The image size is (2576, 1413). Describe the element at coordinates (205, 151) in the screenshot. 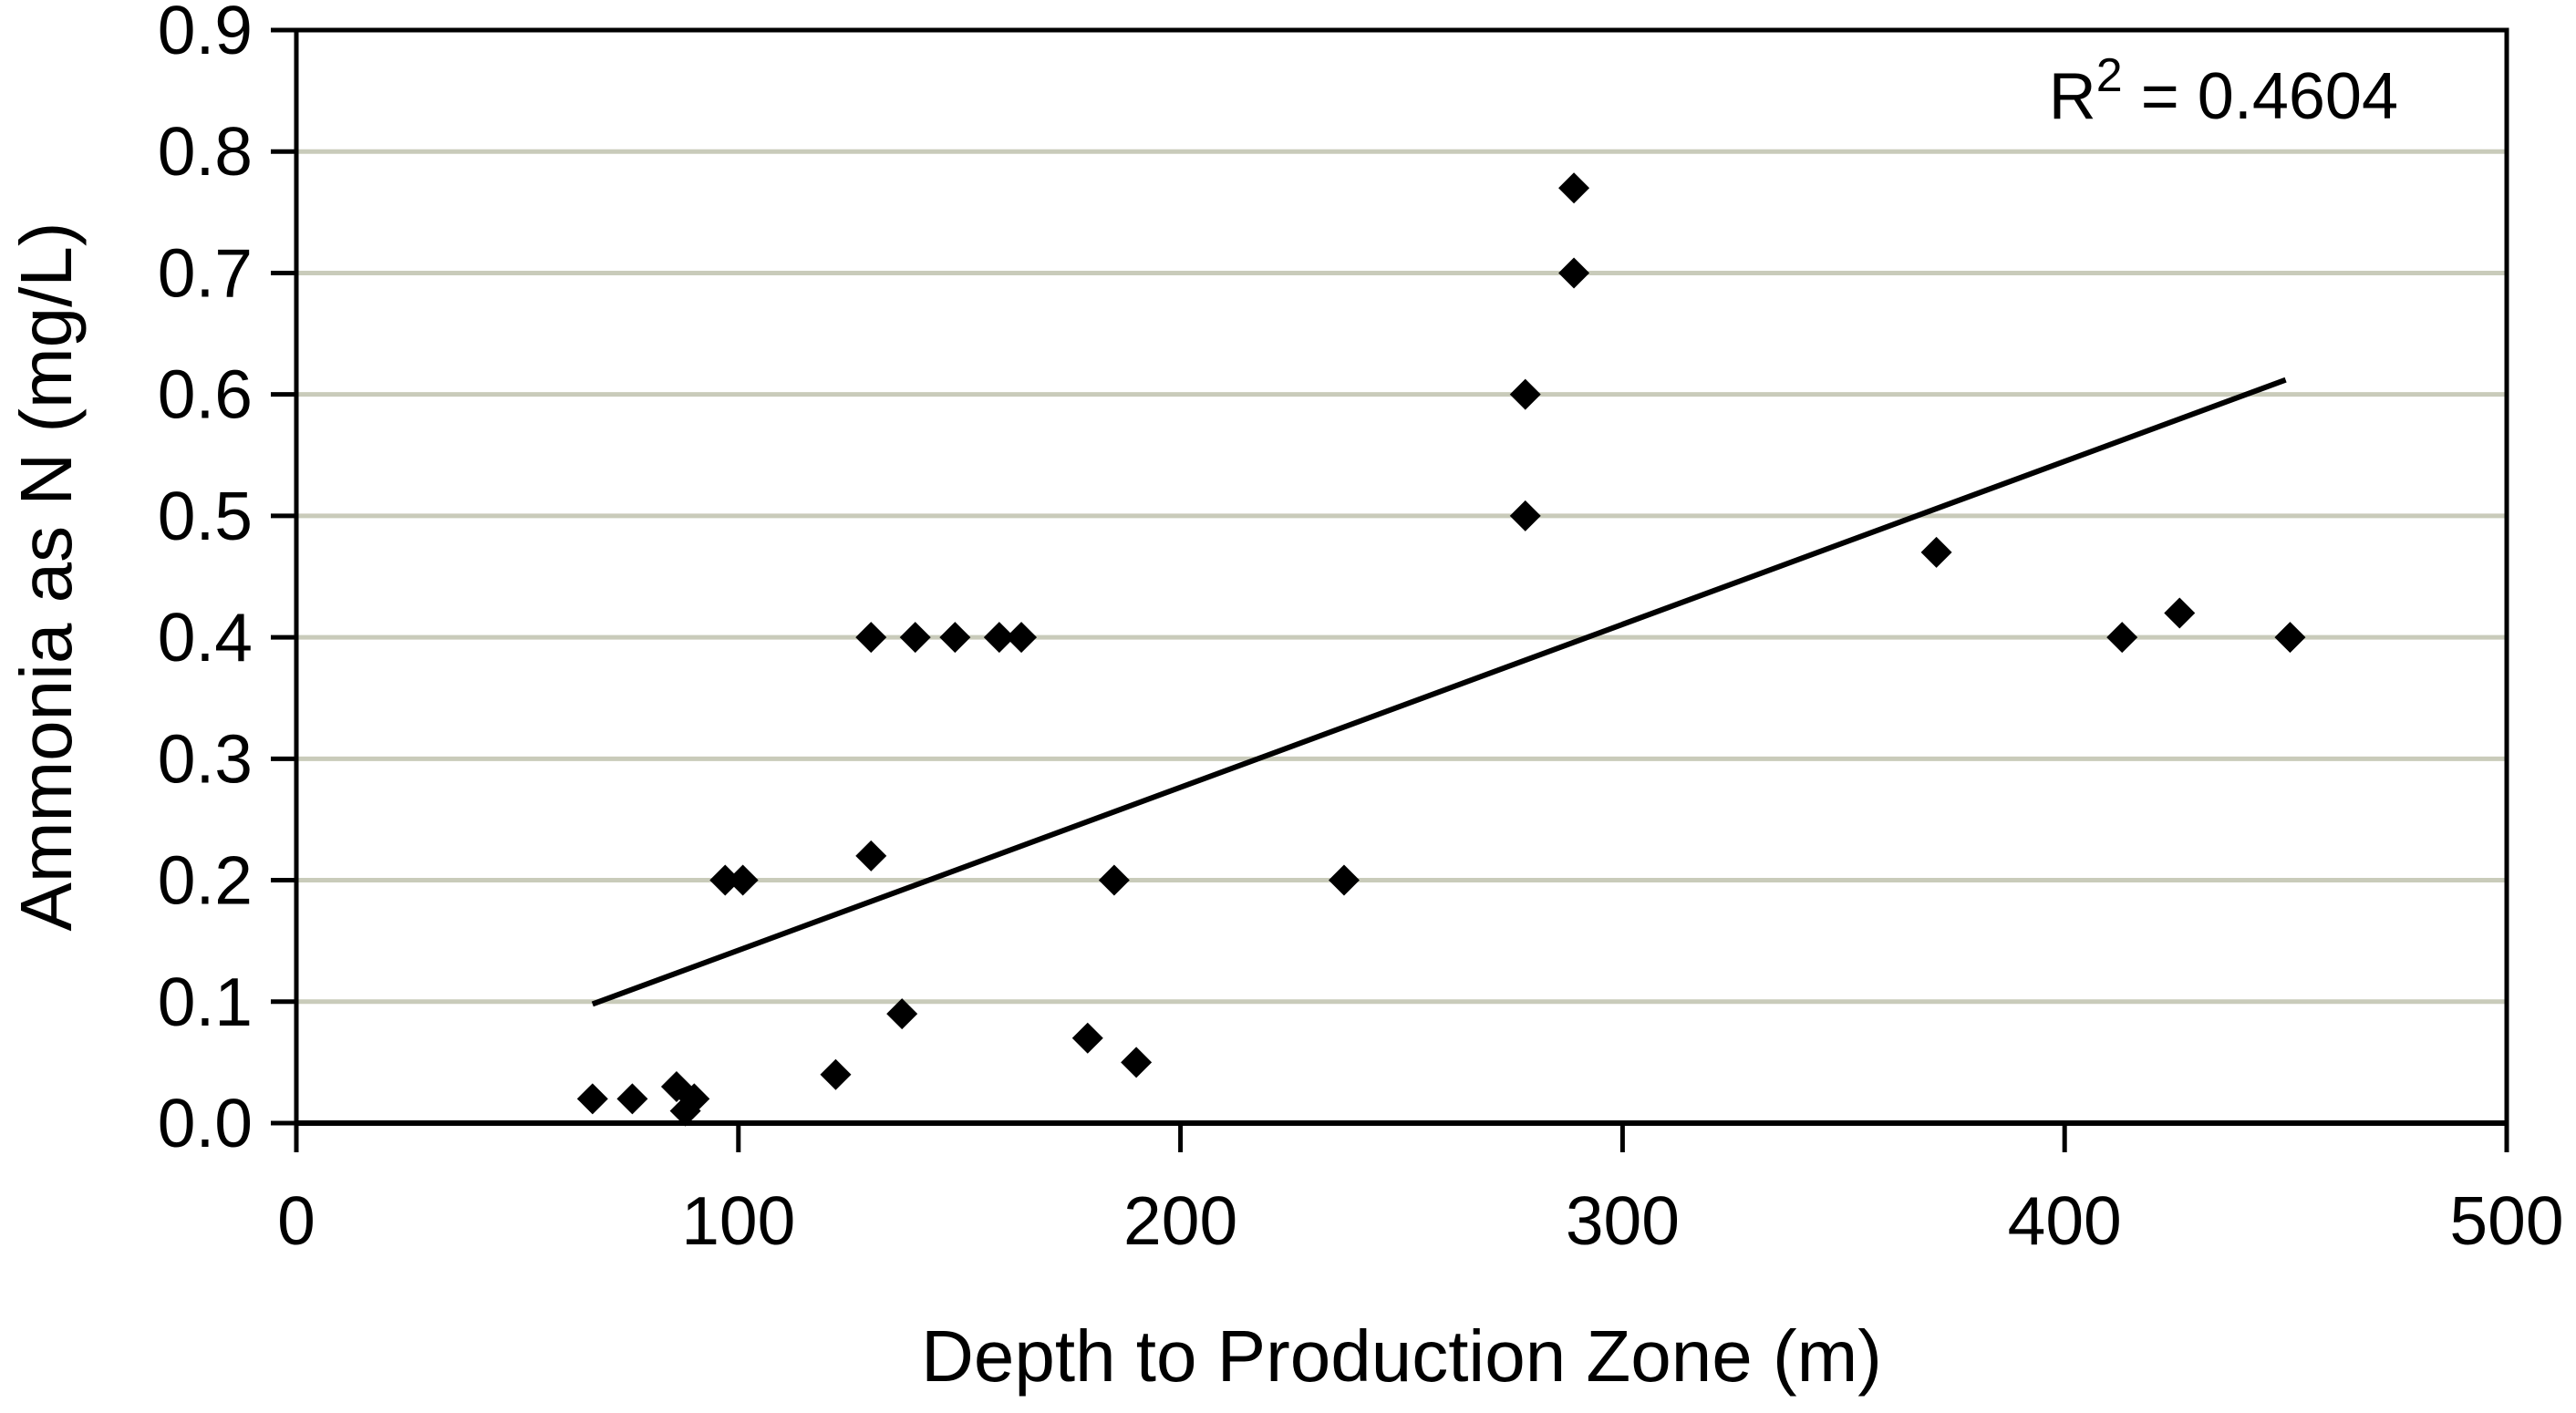

I see `y-tick-label: 0.8` at that location.